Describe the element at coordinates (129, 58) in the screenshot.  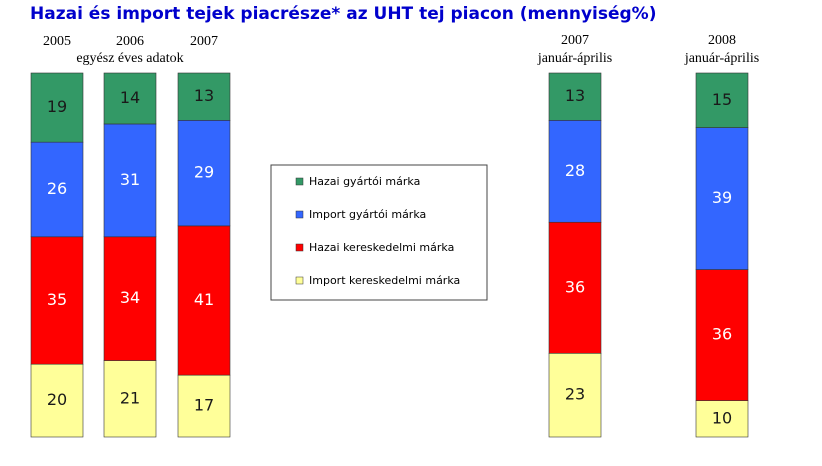
I see `annotation: egyész éves adatok` at that location.